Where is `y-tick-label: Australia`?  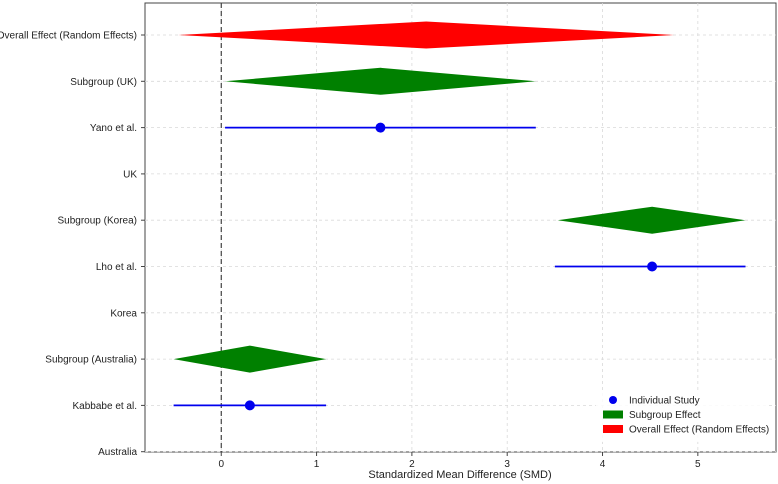
y-tick-label: Australia is located at coordinates (117, 452).